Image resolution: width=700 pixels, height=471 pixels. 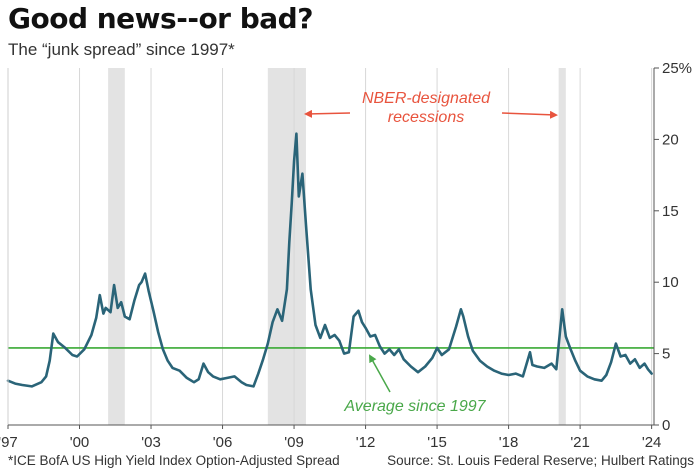 What do you see at coordinates (380, 373) in the screenshot?
I see `average-arrow` at bounding box center [380, 373].